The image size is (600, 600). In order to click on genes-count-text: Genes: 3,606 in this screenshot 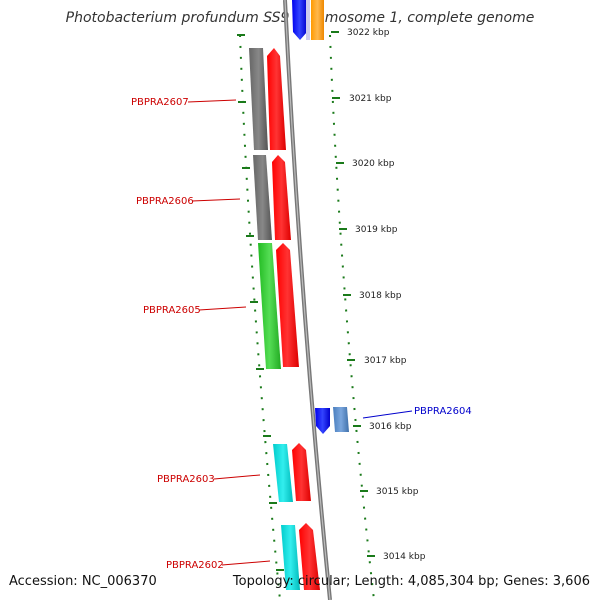, I will do `click(546, 581)`.